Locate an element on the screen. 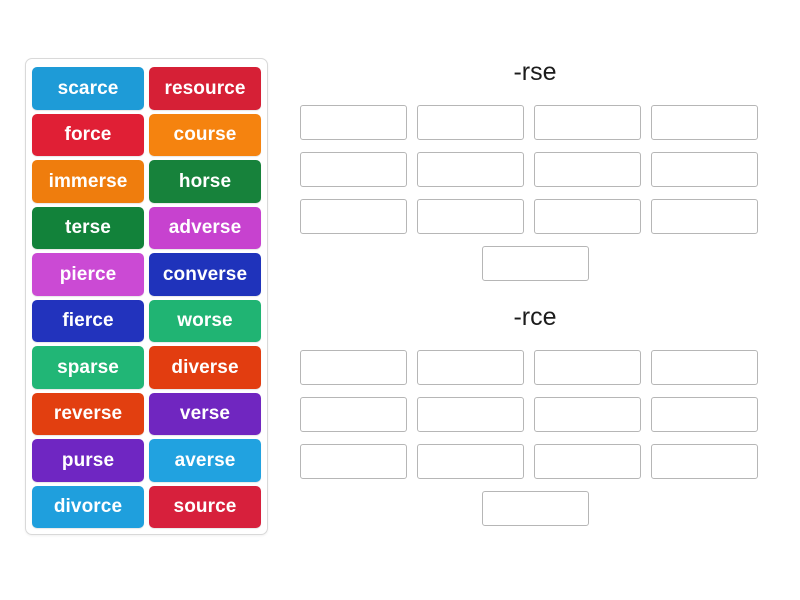  word-tile: reverse is located at coordinates (88, 413).